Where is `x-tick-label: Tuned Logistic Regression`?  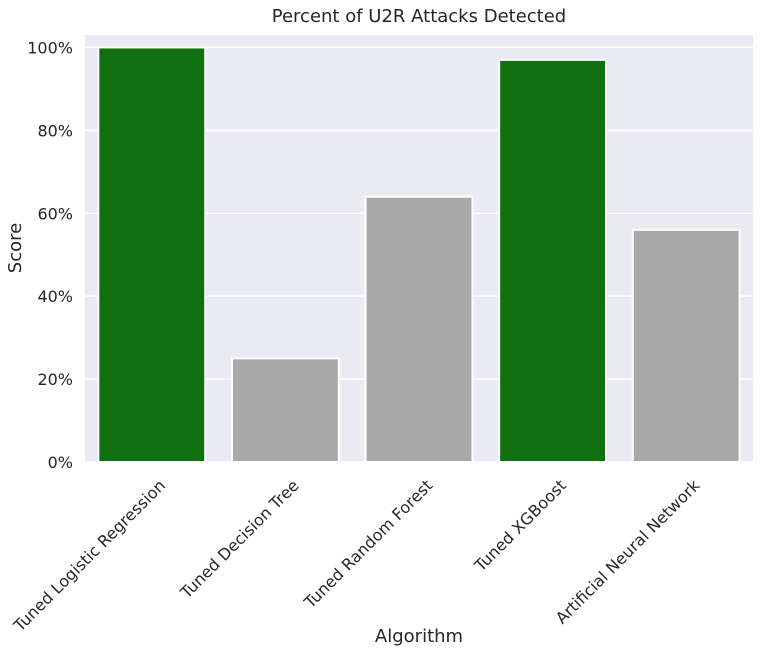
x-tick-label: Tuned Logistic Regression is located at coordinates (89, 556).